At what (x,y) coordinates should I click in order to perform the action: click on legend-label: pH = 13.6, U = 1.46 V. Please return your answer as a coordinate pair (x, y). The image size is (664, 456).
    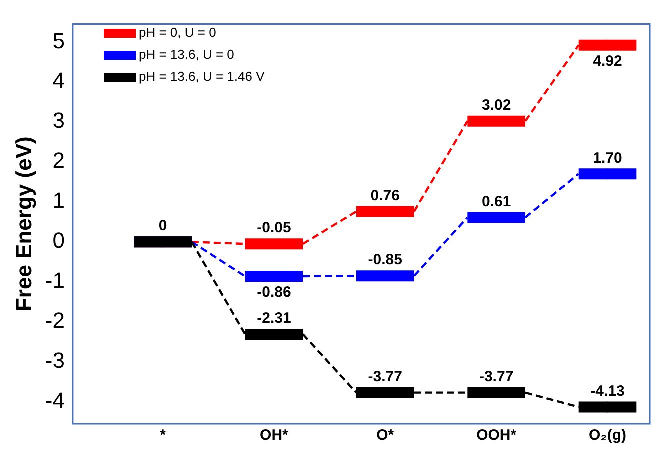
    Looking at the image, I should click on (202, 77).